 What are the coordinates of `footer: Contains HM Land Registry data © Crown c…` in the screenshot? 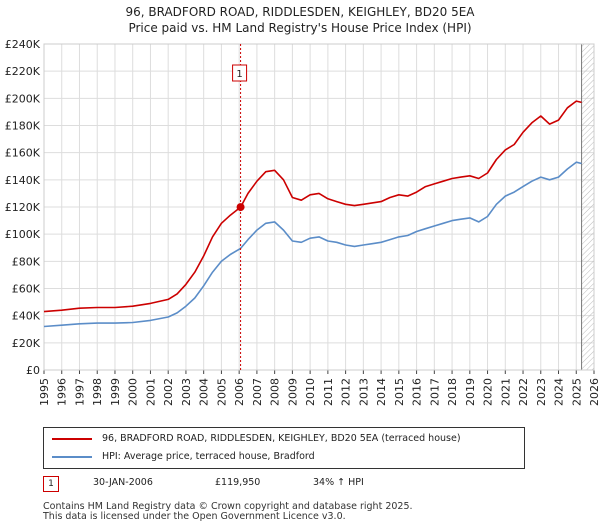 It's located at (228, 512).